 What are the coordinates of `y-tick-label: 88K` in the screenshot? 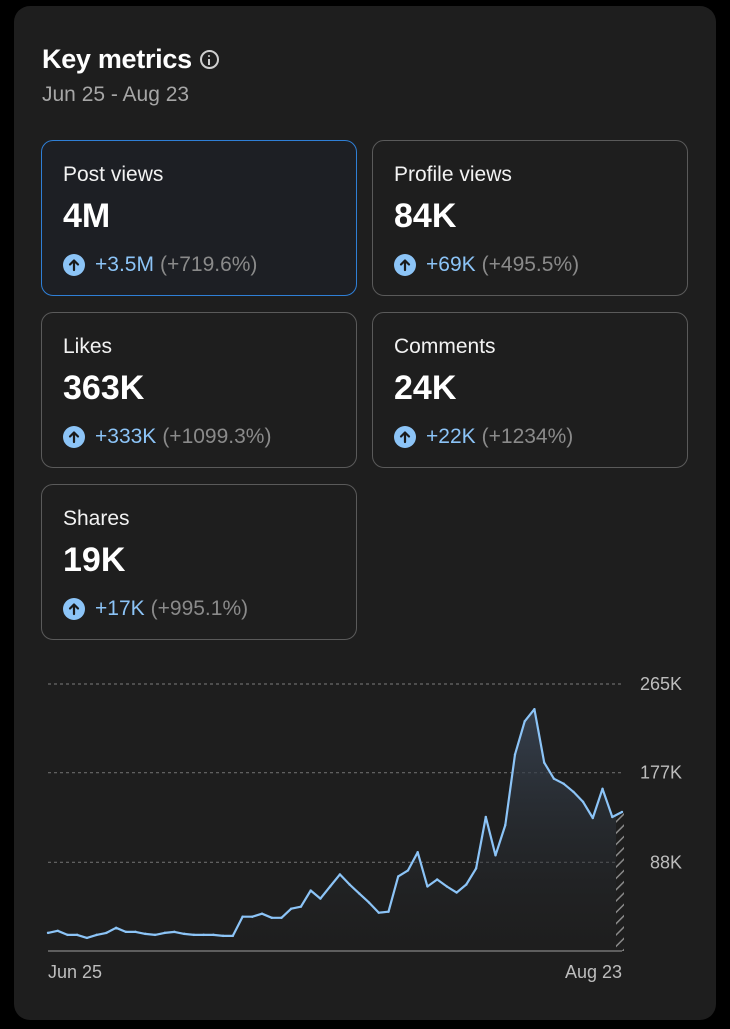 It's located at (666, 862).